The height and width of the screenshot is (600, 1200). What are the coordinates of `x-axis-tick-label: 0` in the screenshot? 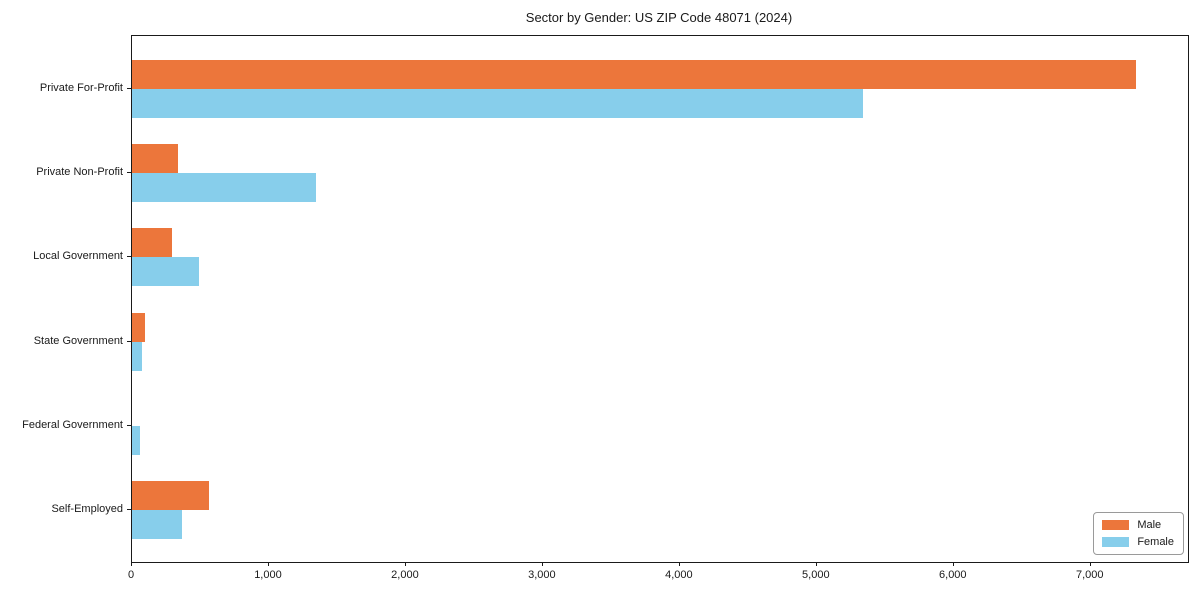 It's located at (131, 575).